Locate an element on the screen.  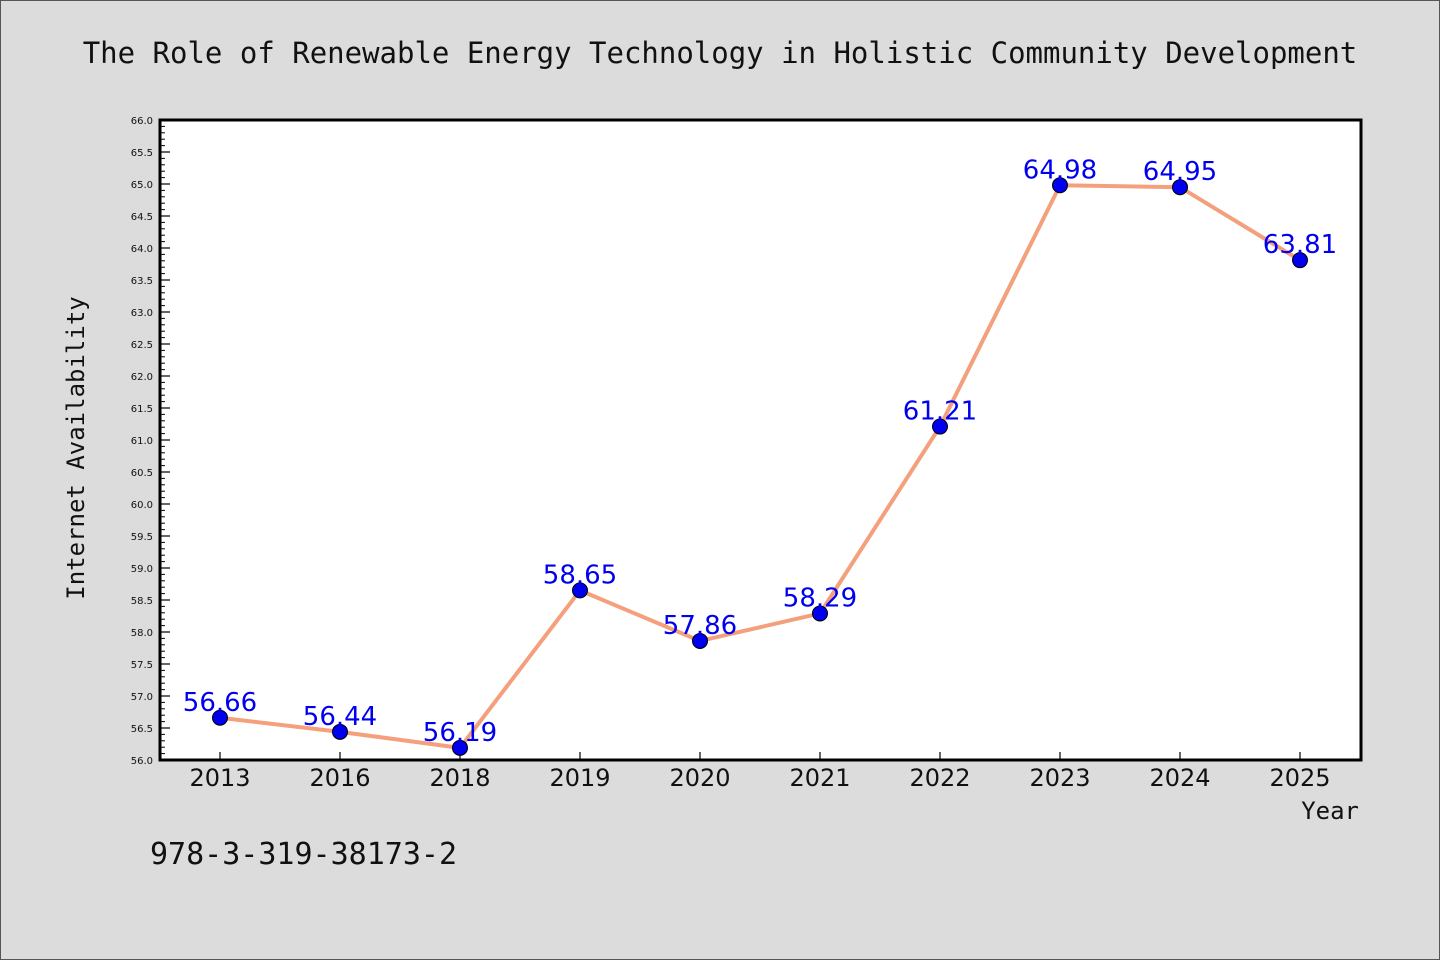
data-label: 58.65 is located at coordinates (580, 575).